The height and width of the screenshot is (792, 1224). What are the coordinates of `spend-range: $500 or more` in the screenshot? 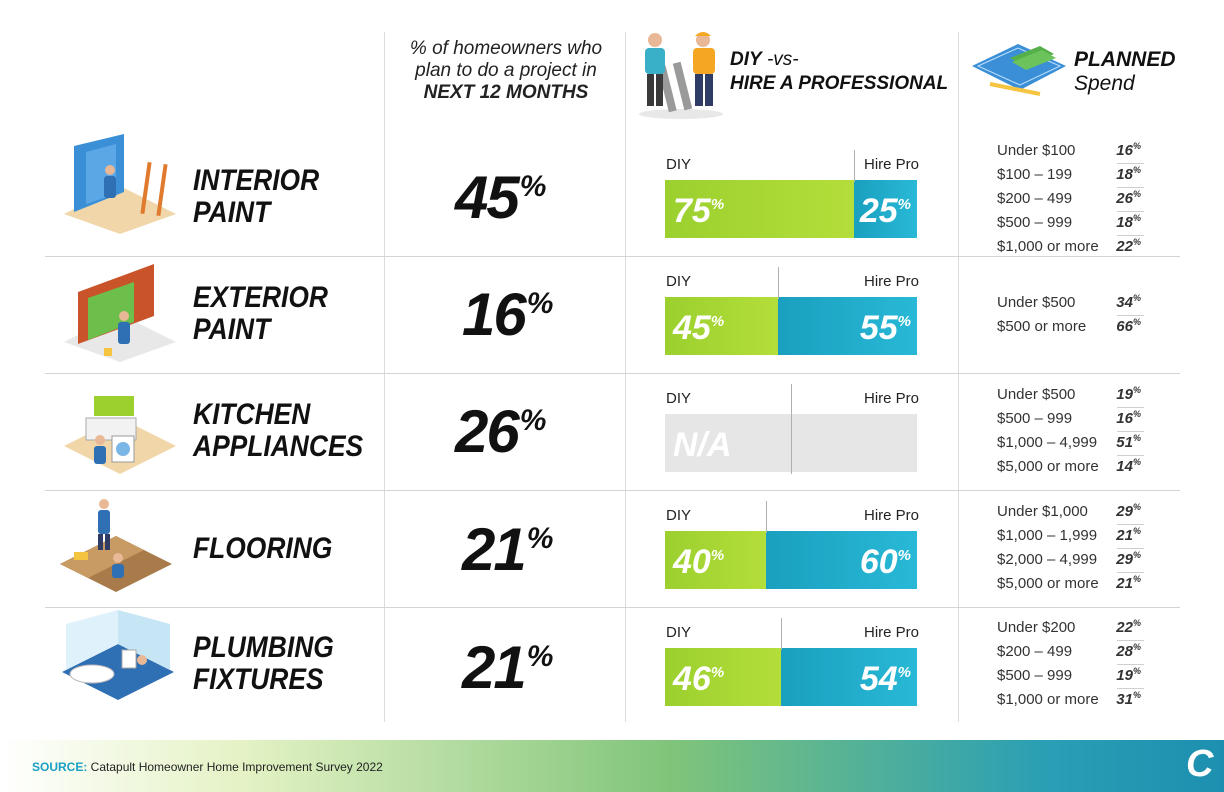 It's located at (1042, 326).